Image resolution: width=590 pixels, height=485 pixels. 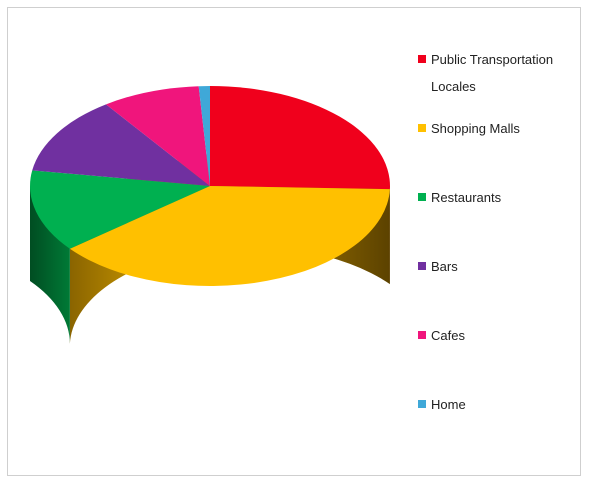 I want to click on pie-slice-home, so click(x=204, y=136).